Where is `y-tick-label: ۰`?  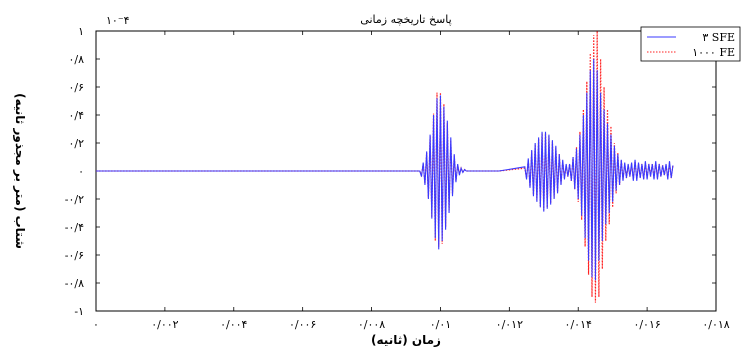 y-tick-label: ۰ is located at coordinates (81, 171).